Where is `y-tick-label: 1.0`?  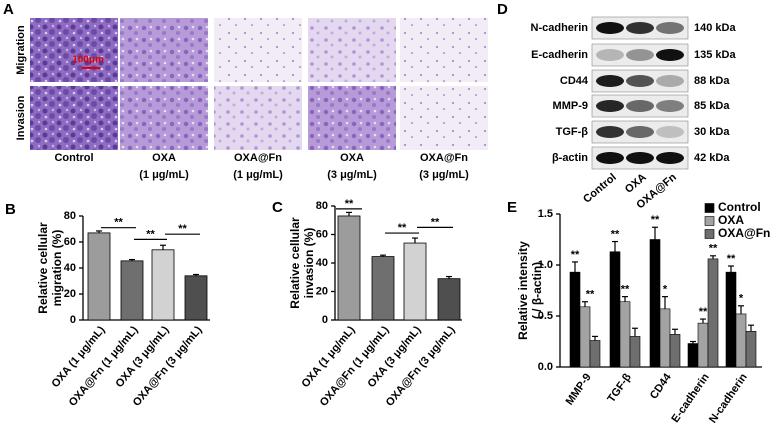
y-tick-label: 1.0 is located at coordinates (545, 265).